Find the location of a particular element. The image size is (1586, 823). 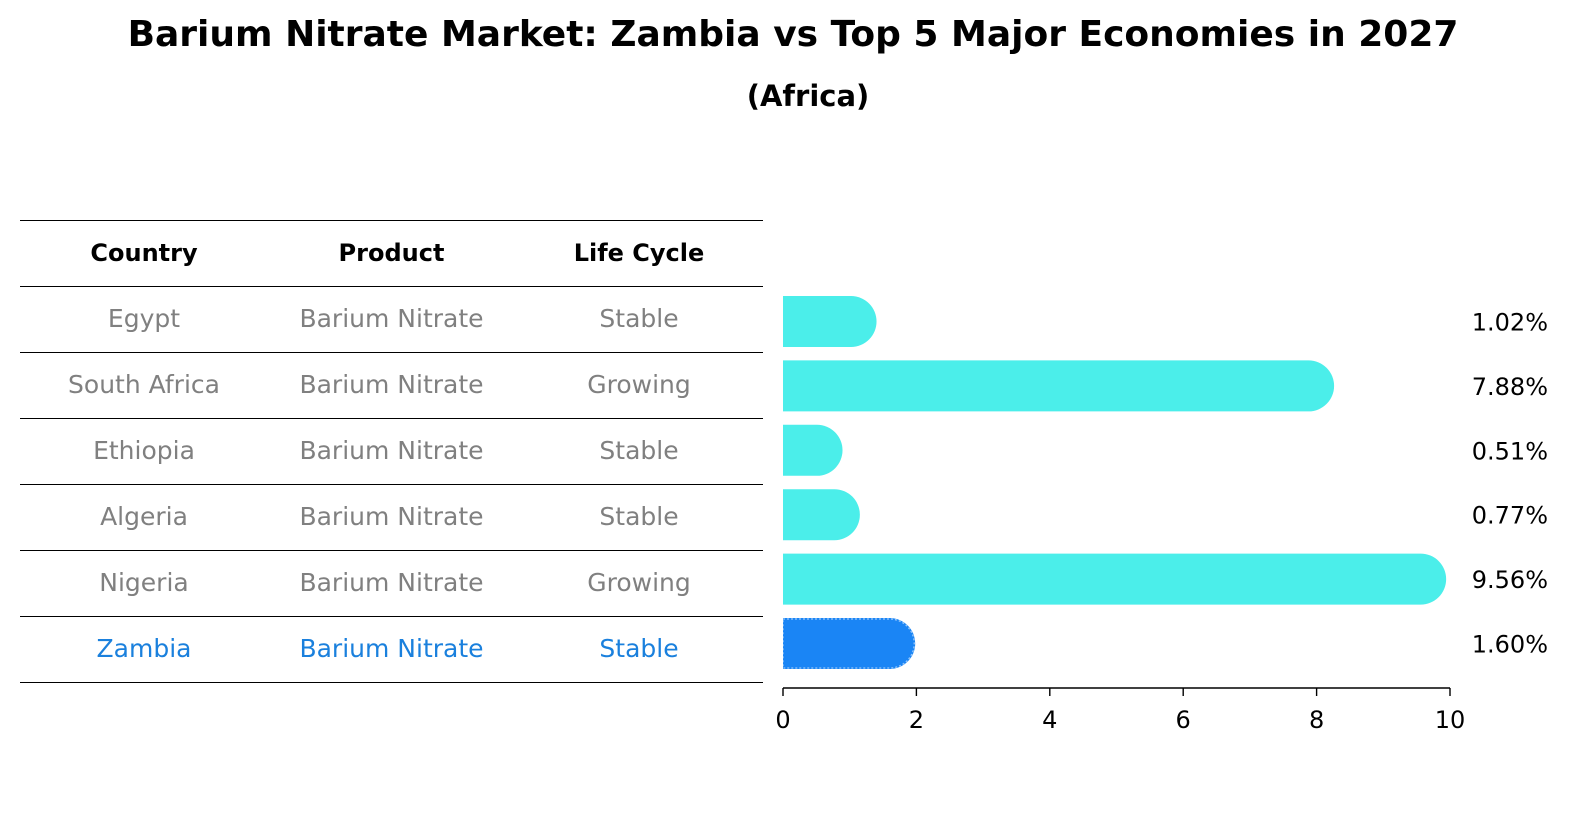

x-tick-label: 4 is located at coordinates (1049, 720).